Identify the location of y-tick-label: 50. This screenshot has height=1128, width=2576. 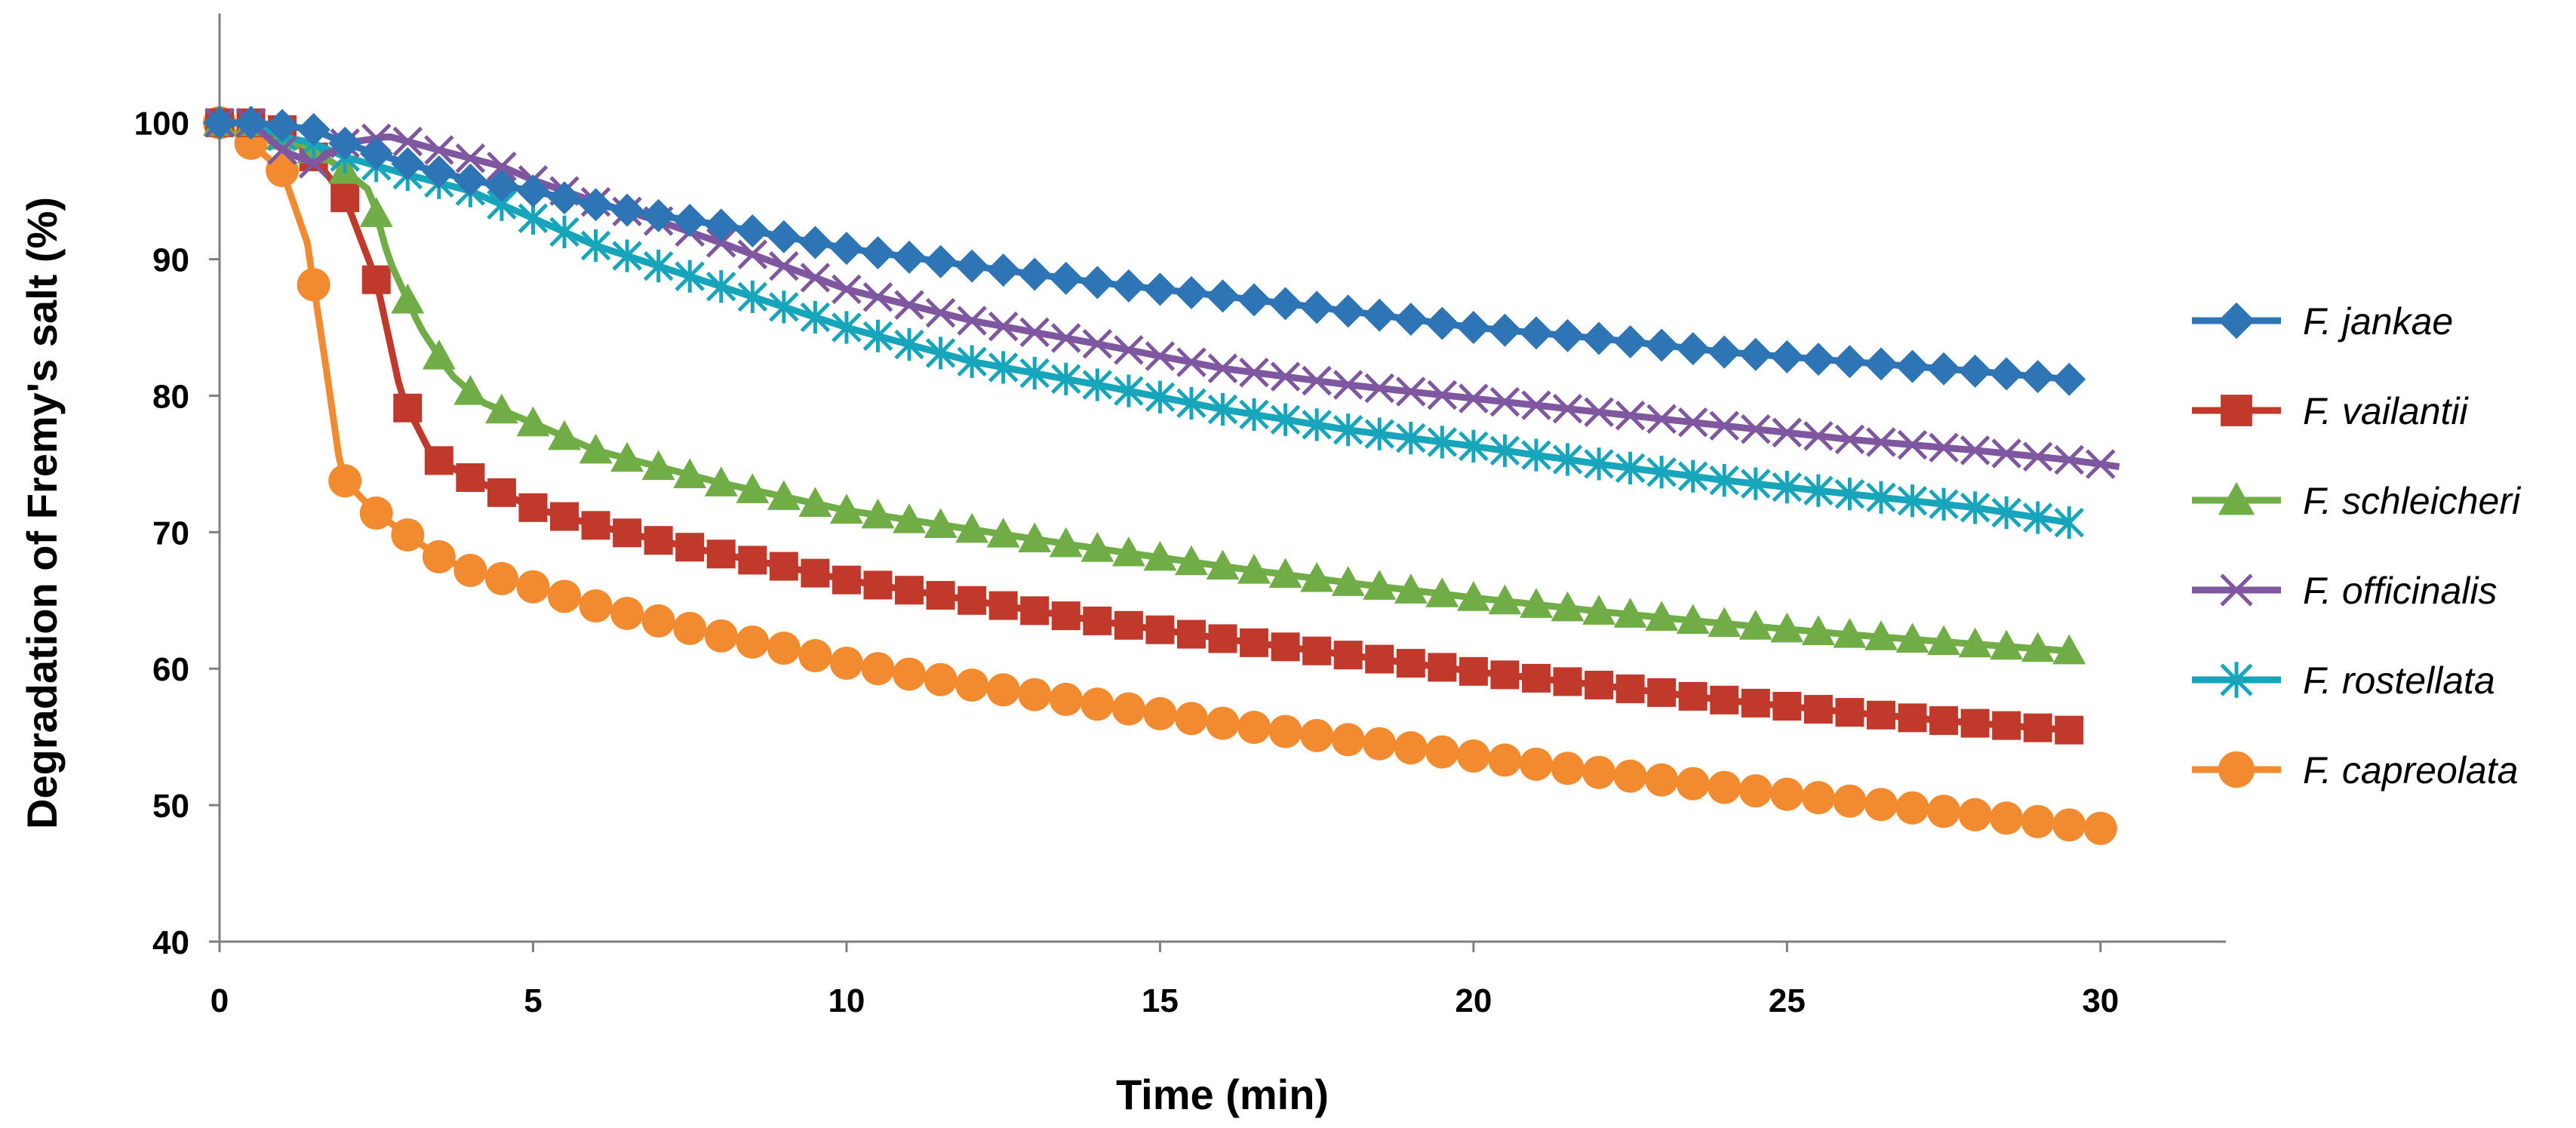
(170, 807).